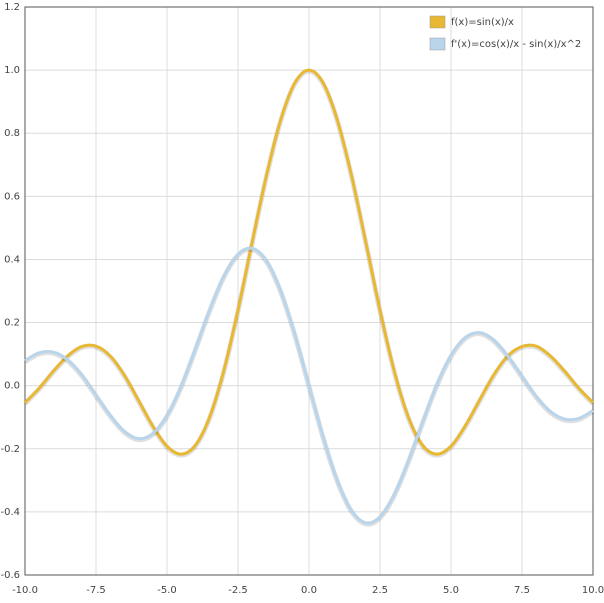 The height and width of the screenshot is (603, 604). I want to click on x-tick-label: -7.5, so click(96, 590).